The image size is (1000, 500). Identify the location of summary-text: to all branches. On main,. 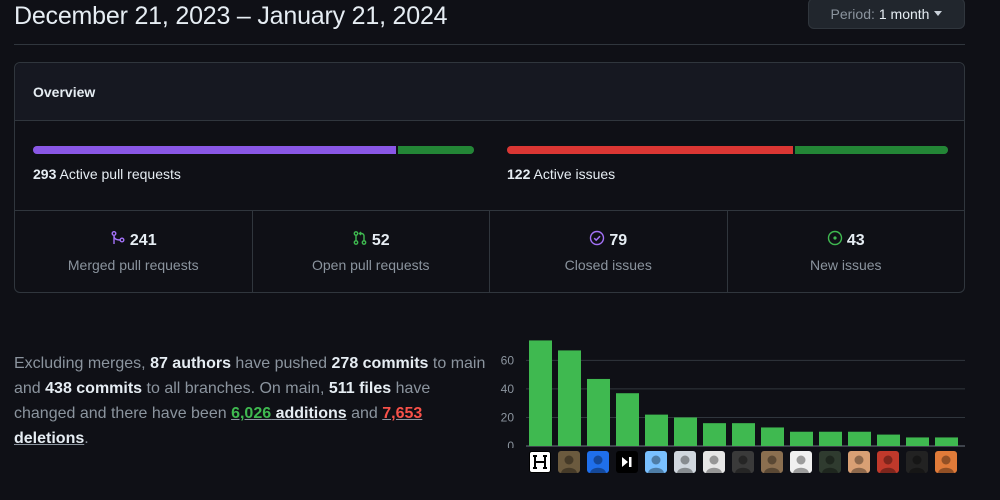
(235, 388).